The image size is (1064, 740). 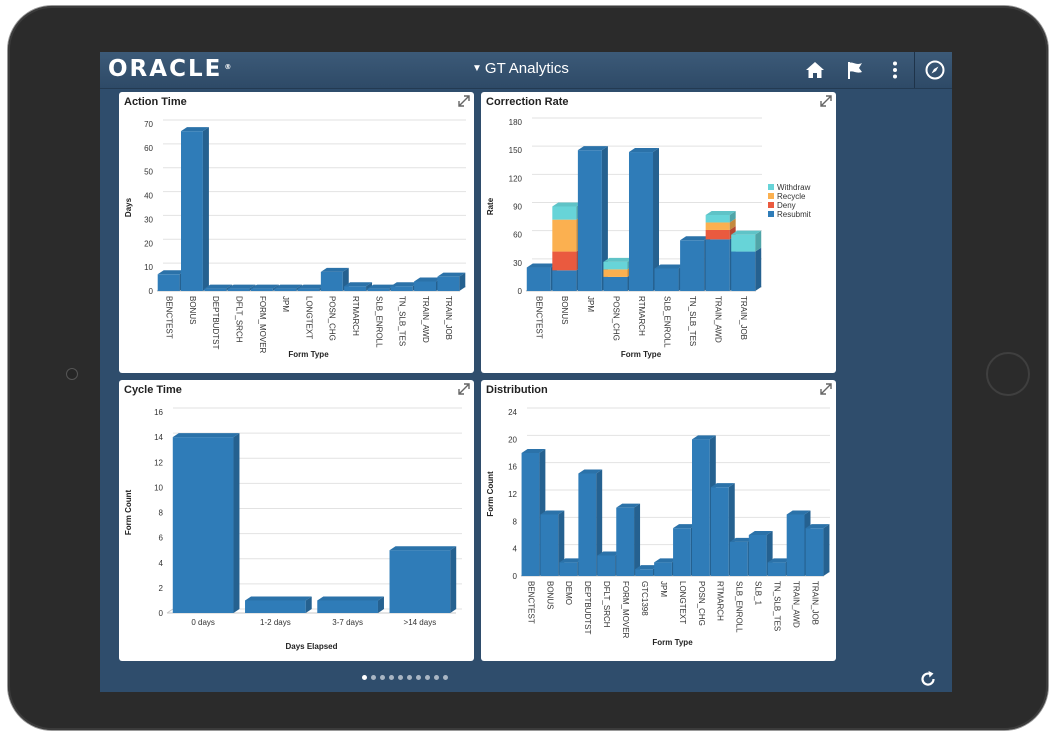 What do you see at coordinates (275, 606) in the screenshot?
I see `bar-1-2 days` at bounding box center [275, 606].